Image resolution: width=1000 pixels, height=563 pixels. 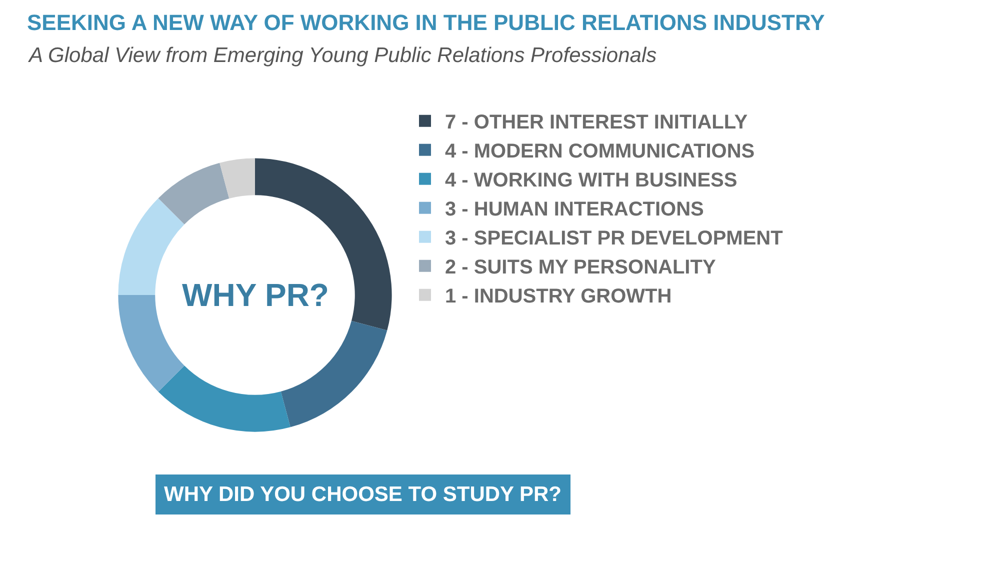 I want to click on legend-label: 4 - WORKING WITH BUSINESS, so click(x=591, y=181).